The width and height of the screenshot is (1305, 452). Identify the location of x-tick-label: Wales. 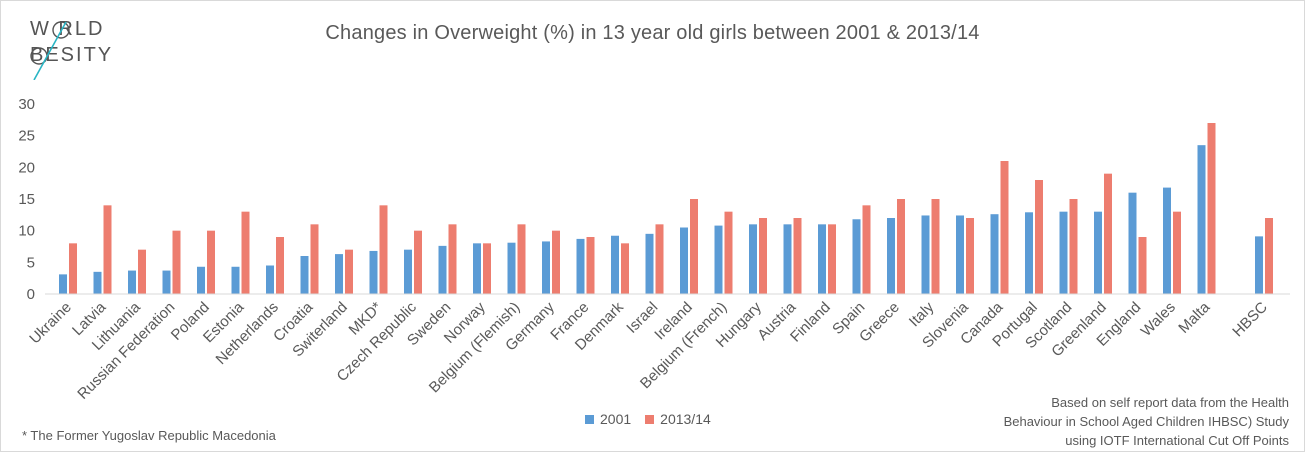
(1158, 319).